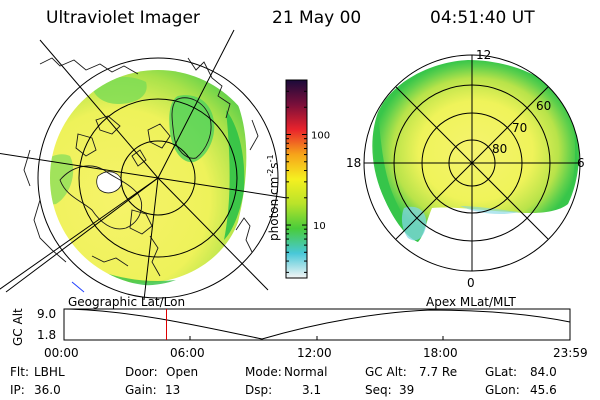 The height and width of the screenshot is (400, 600). What do you see at coordinates (317, 338) in the screenshot?
I see `x-ticks` at bounding box center [317, 338].